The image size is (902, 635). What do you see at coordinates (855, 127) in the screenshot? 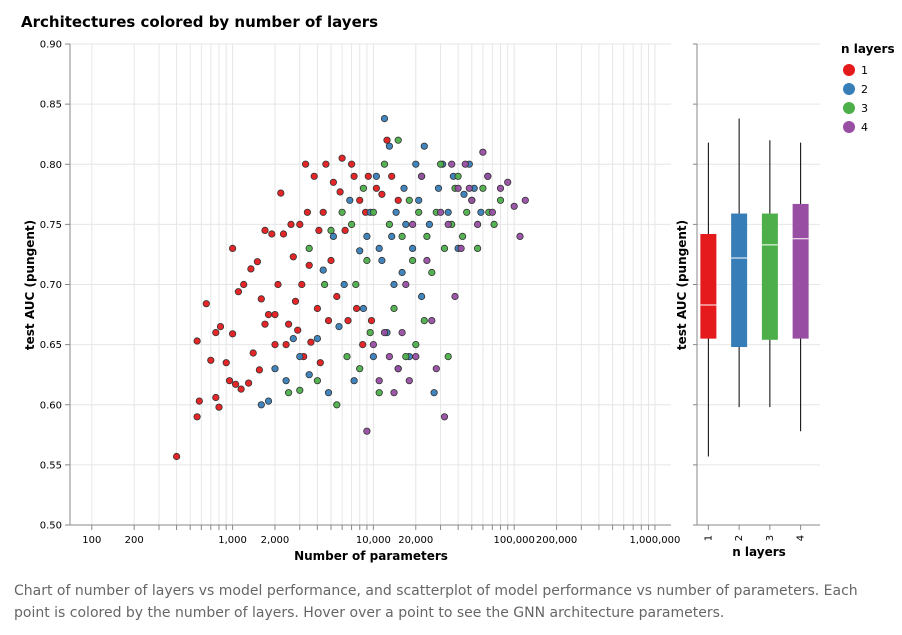
I see `legend-item-4: 4` at bounding box center [855, 127].